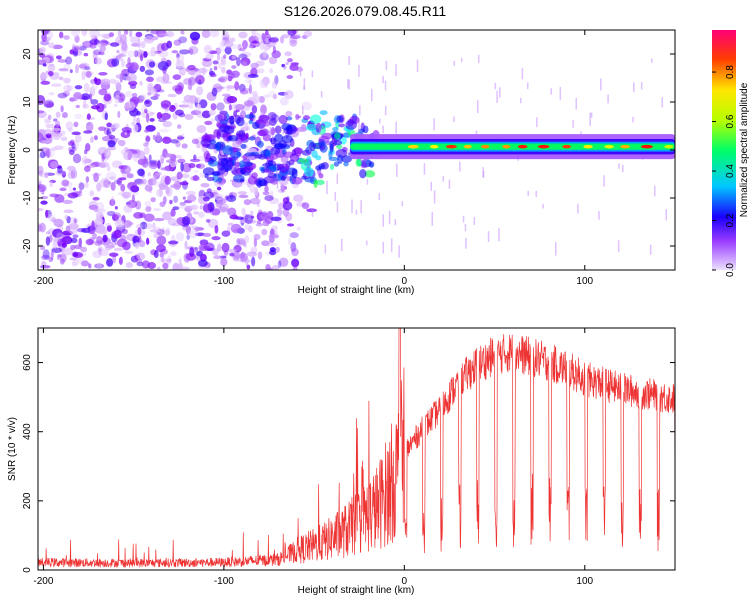 This screenshot has width=750, height=600. What do you see at coordinates (405, 581) in the screenshot?
I see `snr-x-tick-label: 0` at bounding box center [405, 581].